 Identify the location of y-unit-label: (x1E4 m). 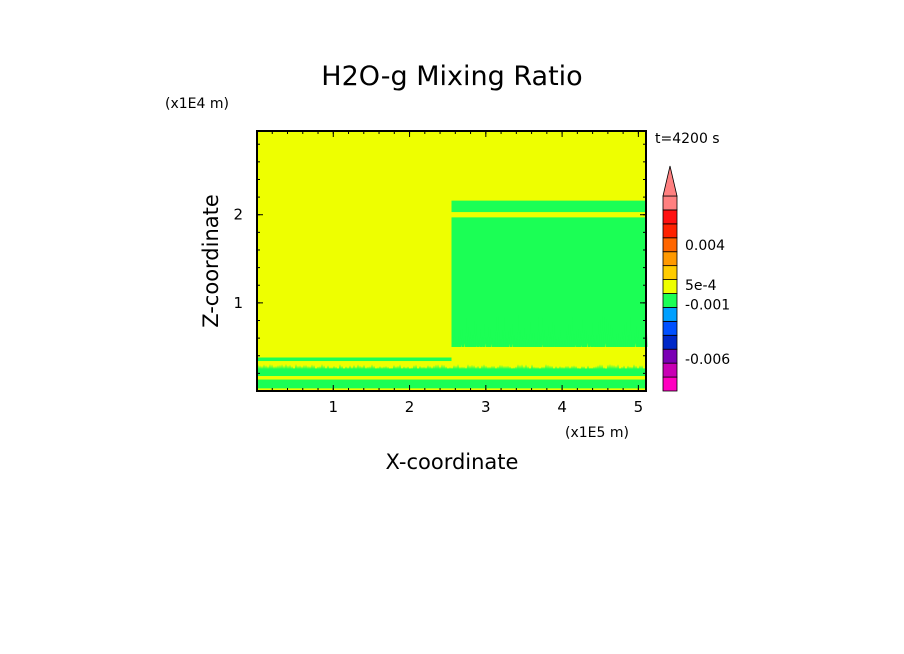
(197, 104).